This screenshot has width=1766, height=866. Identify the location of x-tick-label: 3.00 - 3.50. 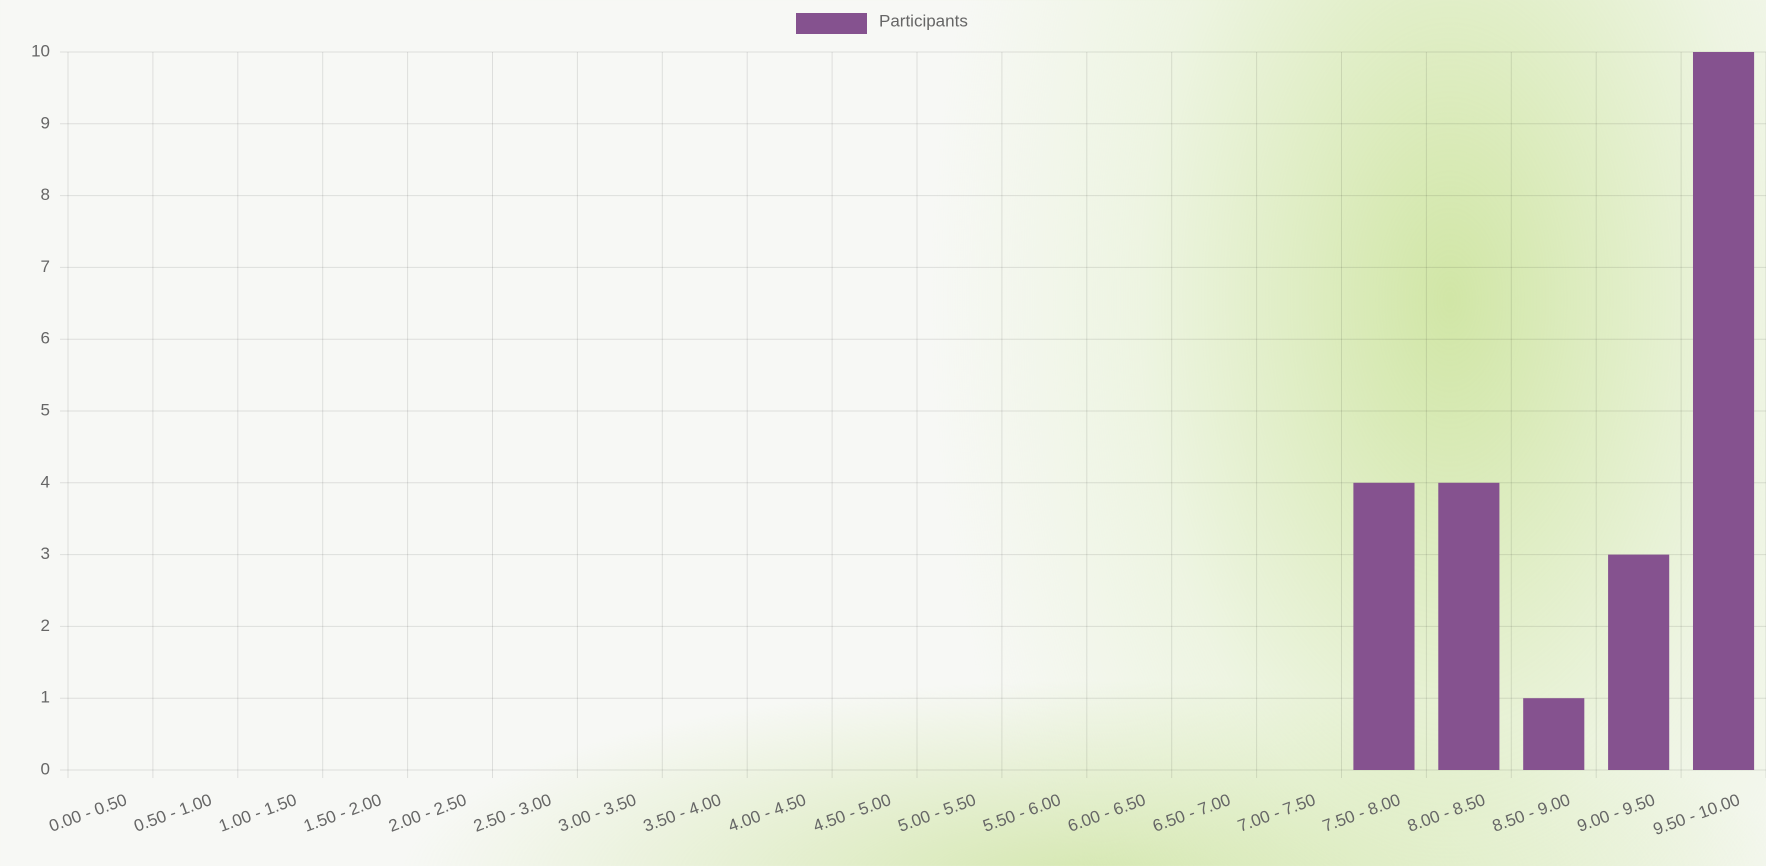
(597, 813).